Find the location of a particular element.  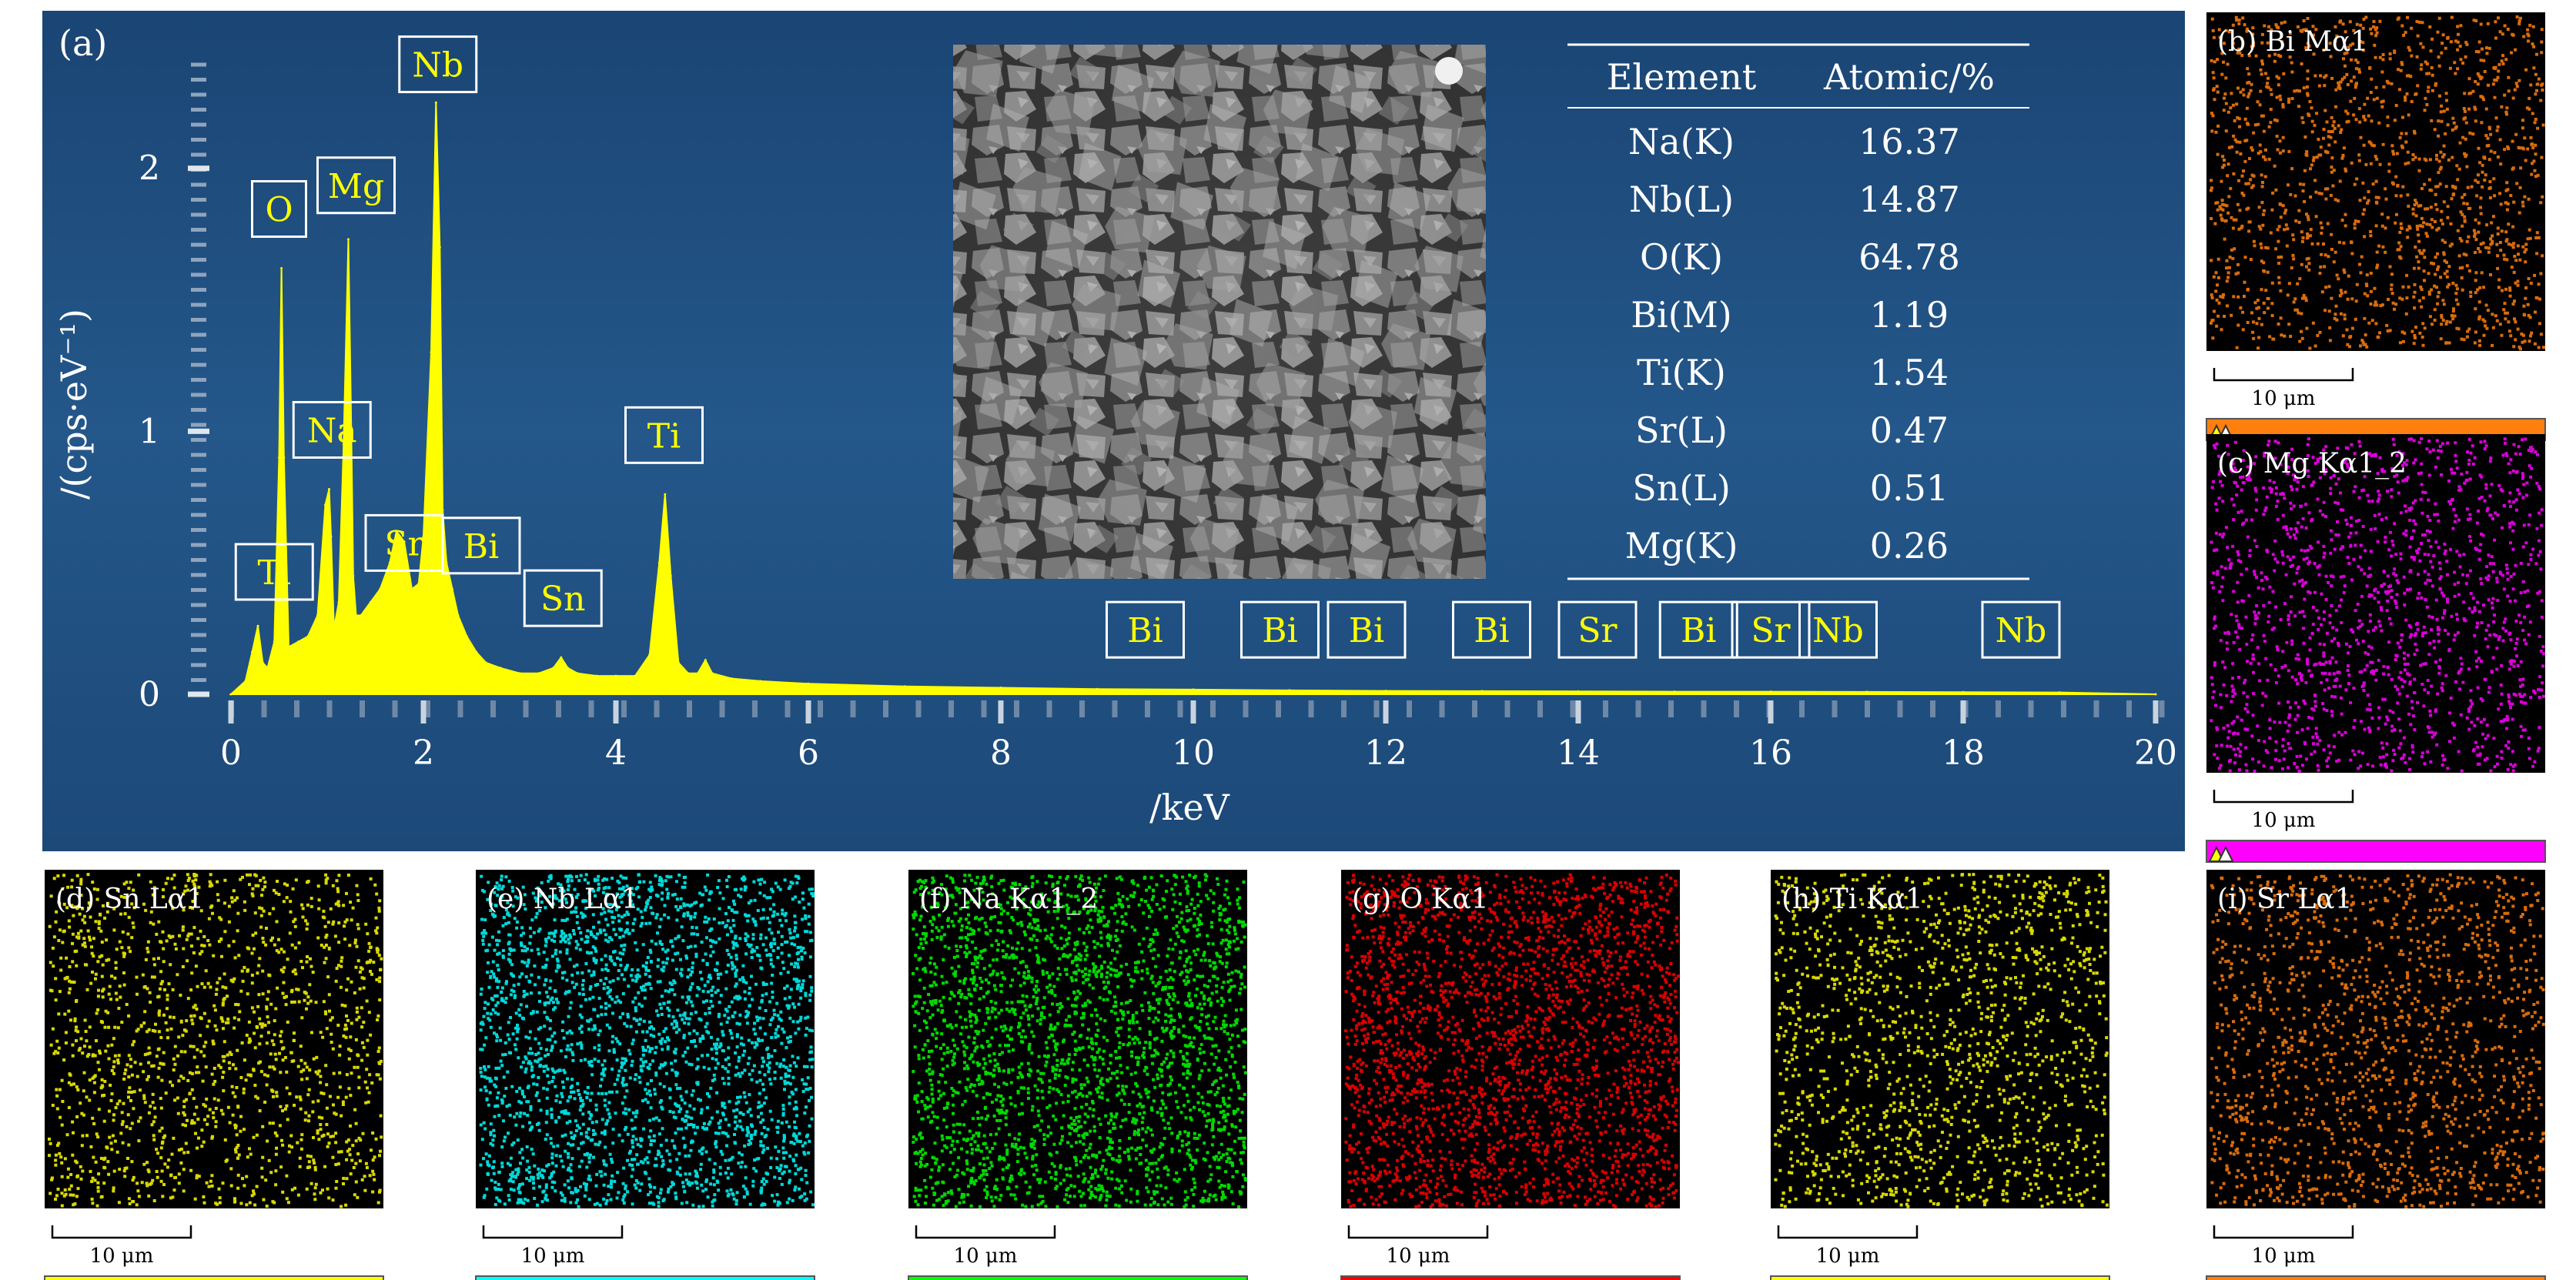

x-tick-label: 8 is located at coordinates (1001, 753).